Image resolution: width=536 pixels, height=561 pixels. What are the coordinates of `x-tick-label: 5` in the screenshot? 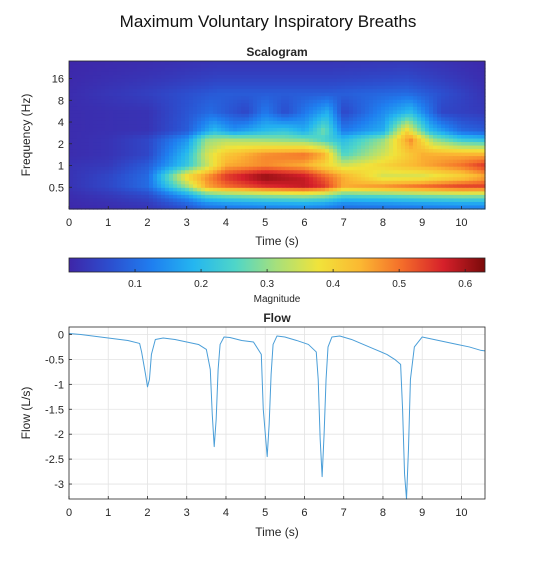 It's located at (265, 223).